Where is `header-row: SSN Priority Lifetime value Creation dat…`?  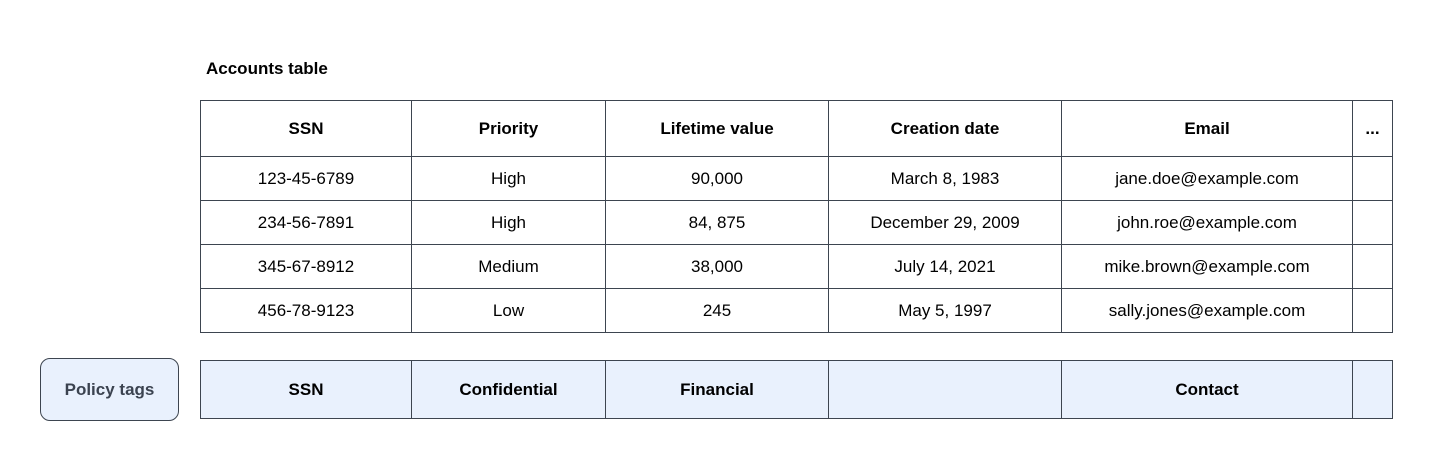 header-row: SSN Priority Lifetime value Creation dat… is located at coordinates (796, 128).